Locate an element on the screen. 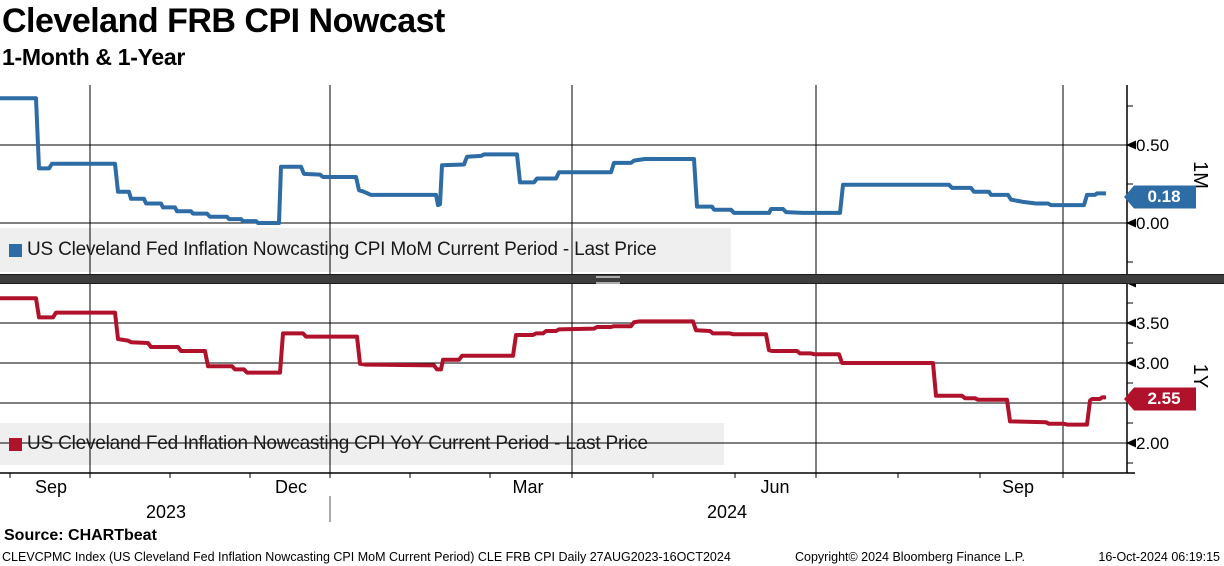 This screenshot has height=566, width=1224. panel-divider-drag-handle-icon is located at coordinates (608, 280).